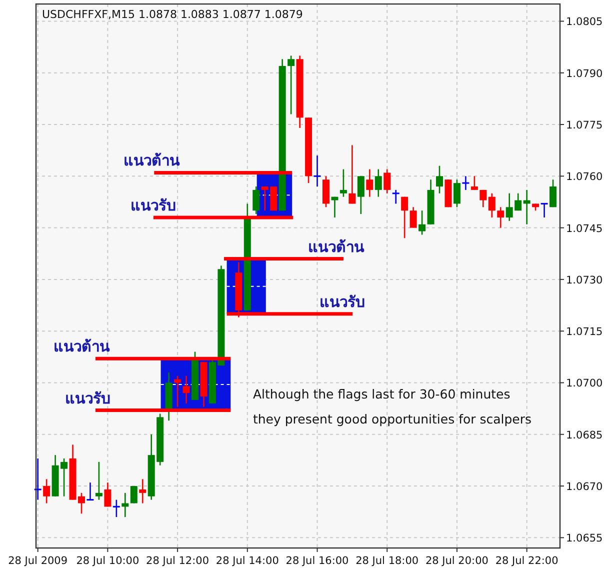  I want to click on annotation: Although the flags last for 30-60 minutes, so click(381, 394).